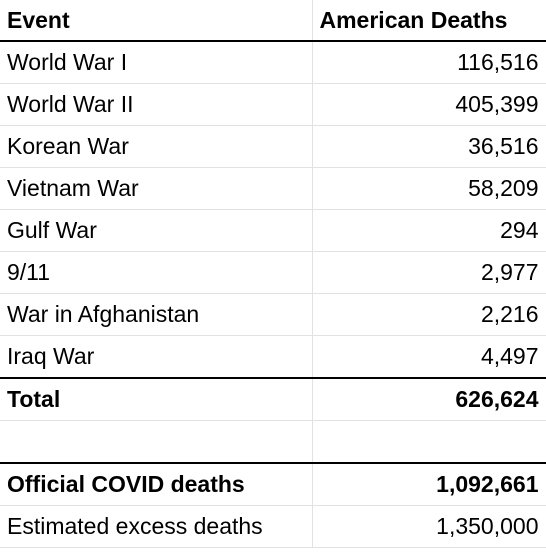 The width and height of the screenshot is (546, 554). I want to click on table-row: Iraq War 4,497, so click(273, 357).